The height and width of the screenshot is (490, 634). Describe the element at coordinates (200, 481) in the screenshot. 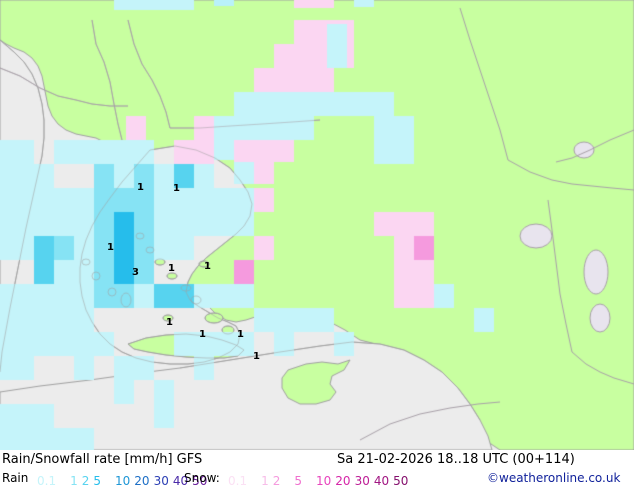

I see `rain-scale-value-50: 50` at that location.